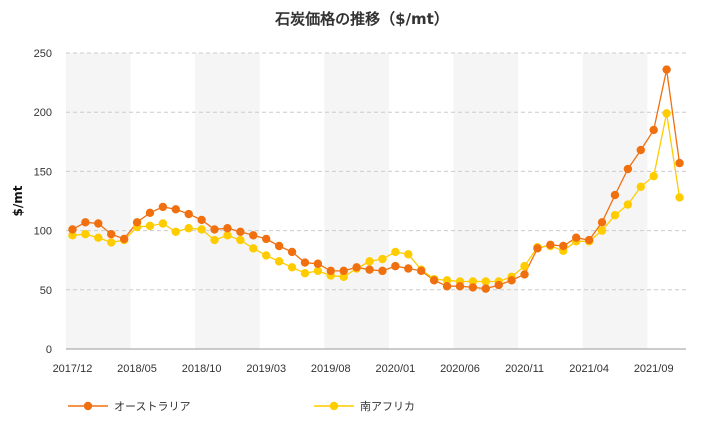 The image size is (711, 428). Describe the element at coordinates (43, 172) in the screenshot. I see `y-tick-label: 150` at that location.